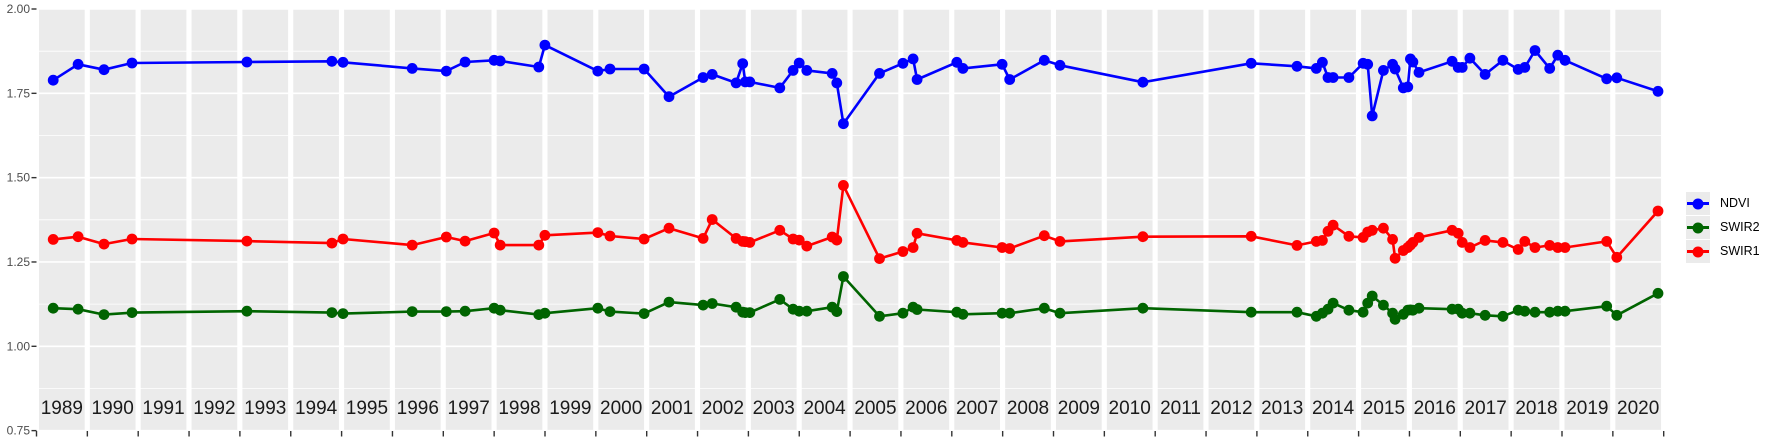 The width and height of the screenshot is (1773, 442). I want to click on x-axis-year-label: 1992, so click(214, 408).